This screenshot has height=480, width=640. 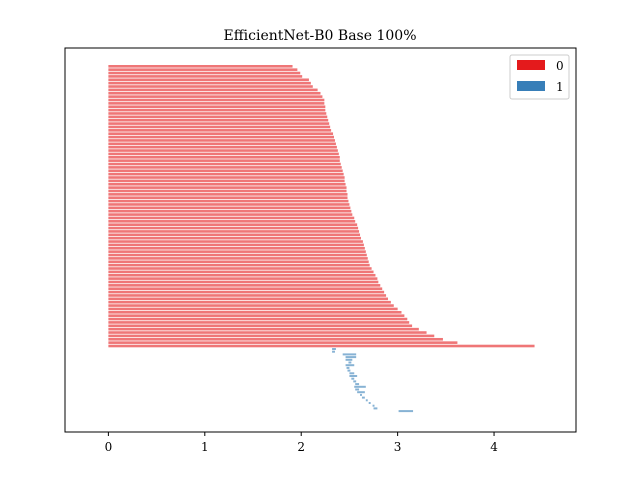 What do you see at coordinates (560, 66) in the screenshot?
I see `legend-label-0: 0` at bounding box center [560, 66].